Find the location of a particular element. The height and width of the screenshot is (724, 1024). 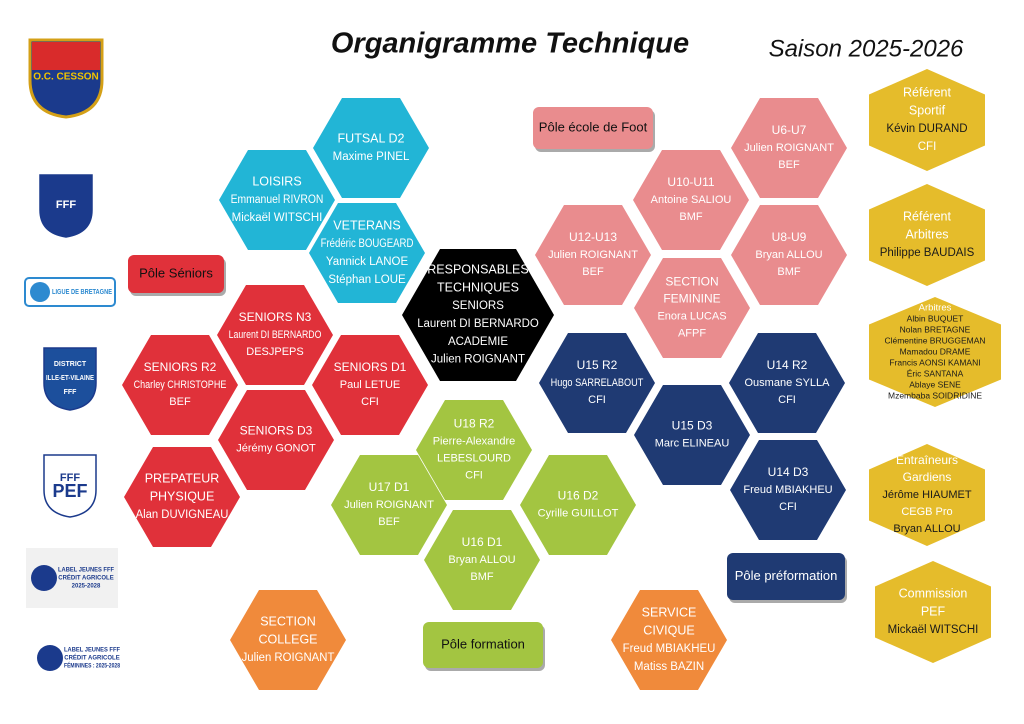

logo-text: FFF is located at coordinates (71, 392).